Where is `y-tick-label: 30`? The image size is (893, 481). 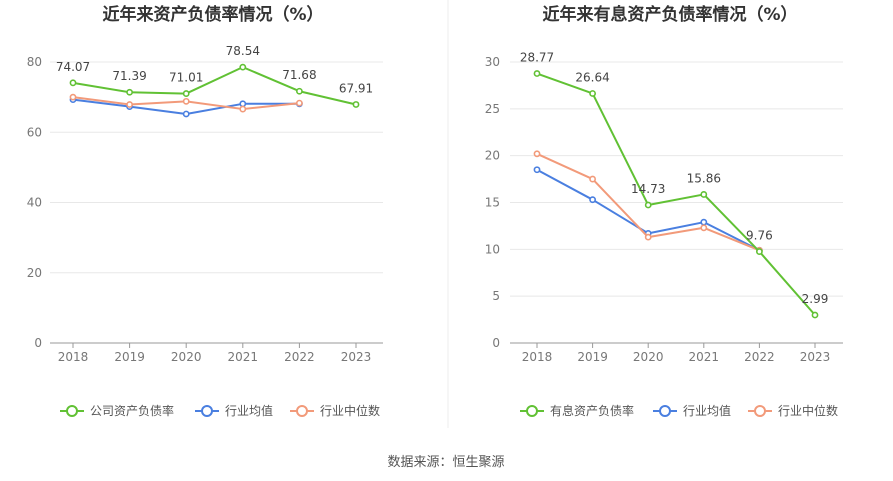
y-tick-label: 30 is located at coordinates (492, 62).